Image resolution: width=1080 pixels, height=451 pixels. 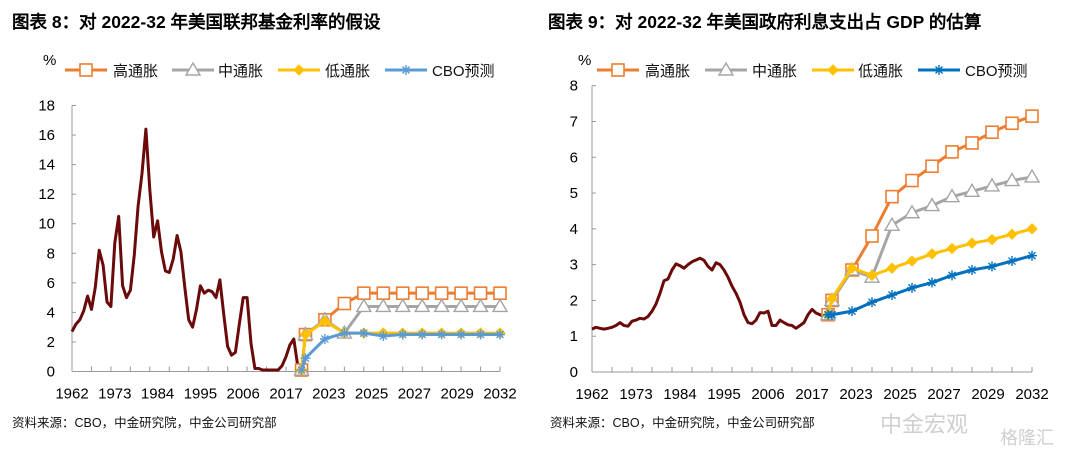 What do you see at coordinates (46, 224) in the screenshot?
I see `y-tick-label: 10` at bounding box center [46, 224].